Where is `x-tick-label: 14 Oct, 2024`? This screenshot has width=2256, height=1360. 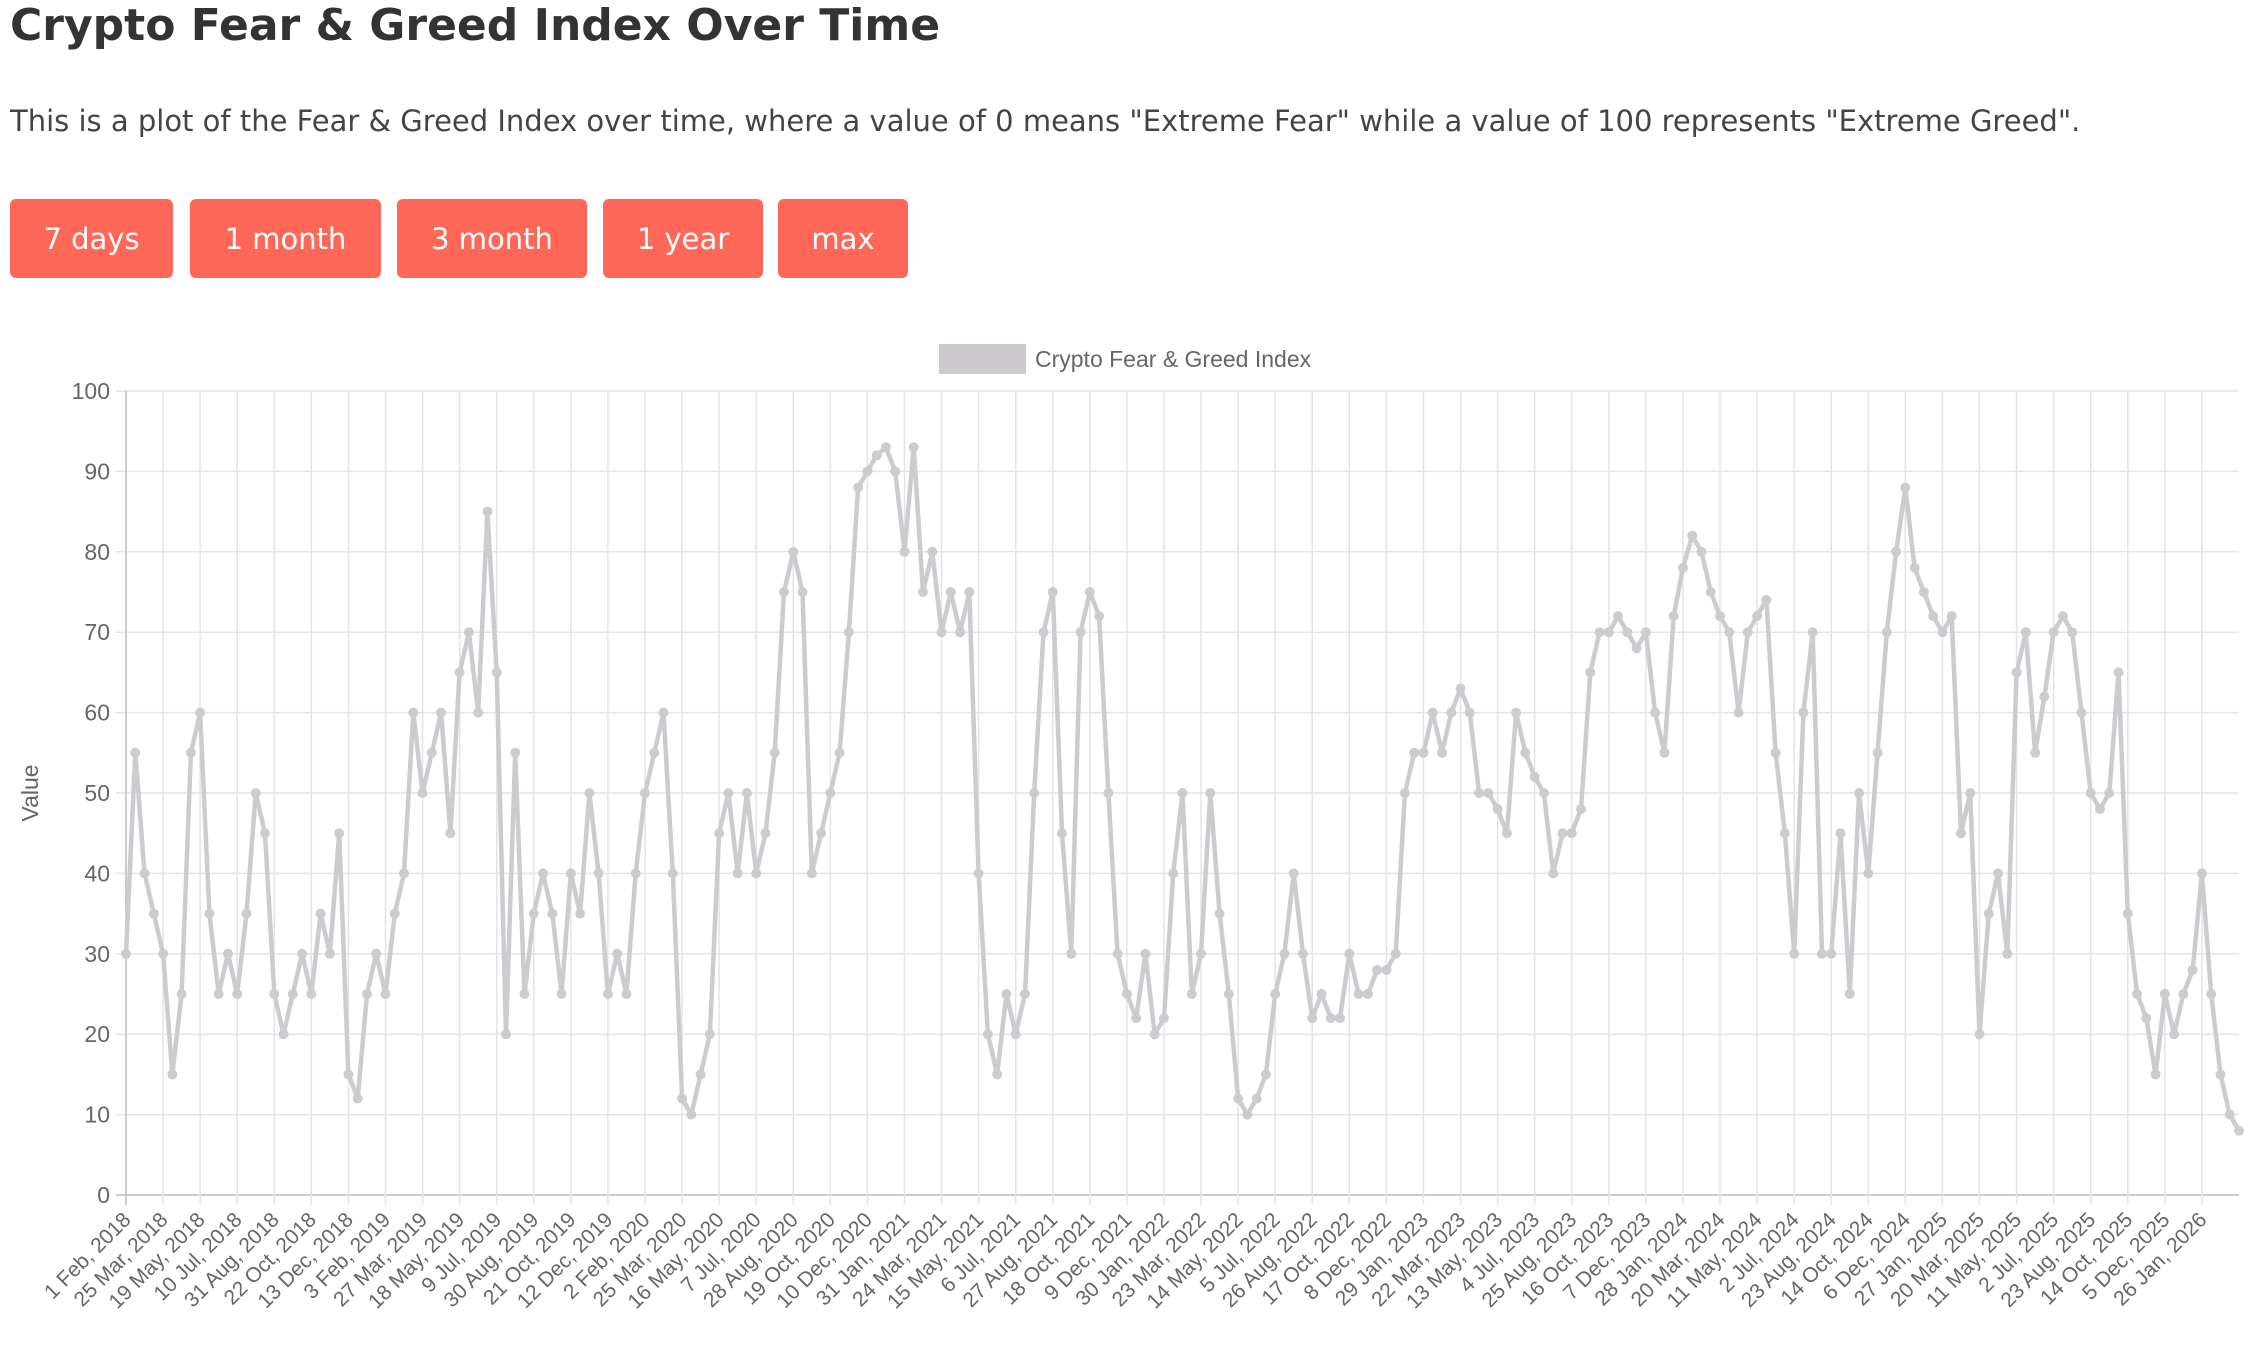 x-tick-label: 14 Oct, 2024 is located at coordinates (1828, 1259).